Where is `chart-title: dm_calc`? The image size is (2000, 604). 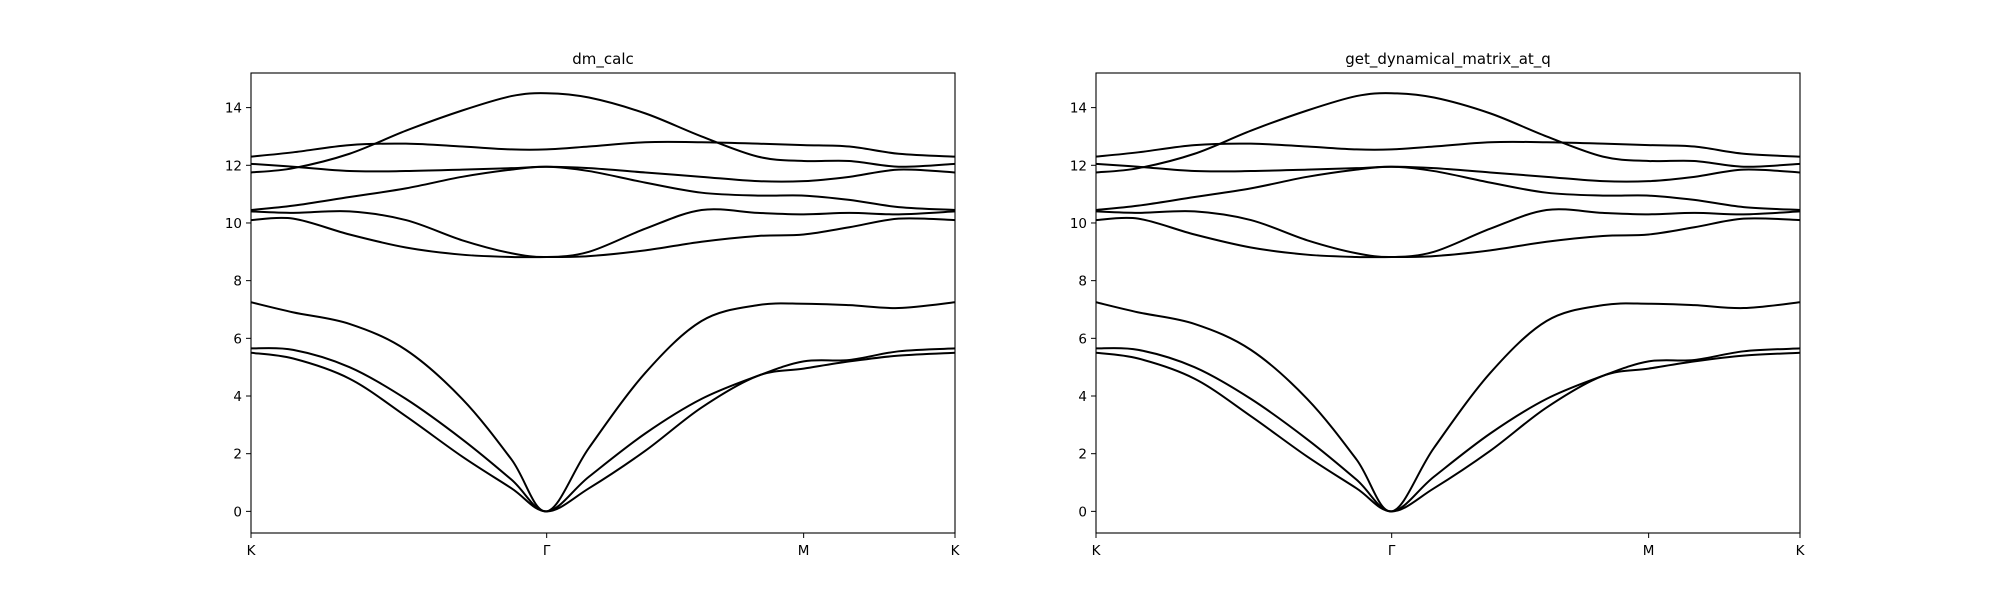
chart-title: dm_calc is located at coordinates (603, 59).